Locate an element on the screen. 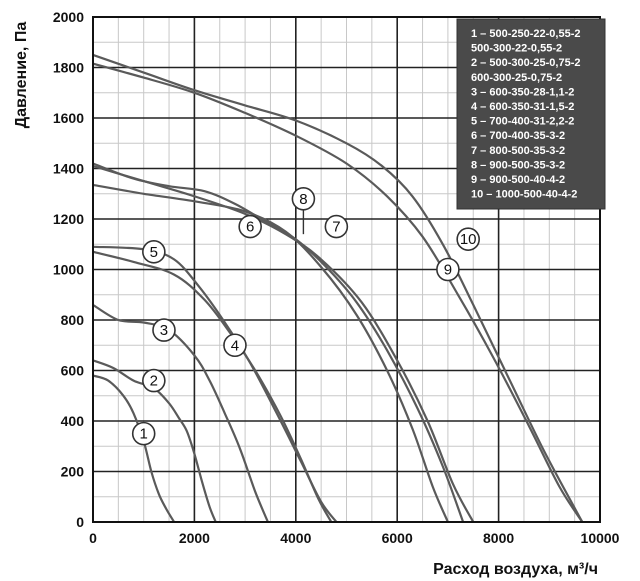  curve-label-text: 3 is located at coordinates (164, 330).